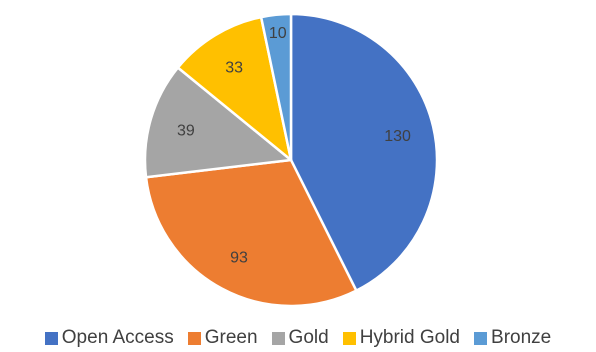 This screenshot has height=352, width=596. I want to click on legend-swatch-open-access, so click(51, 338).